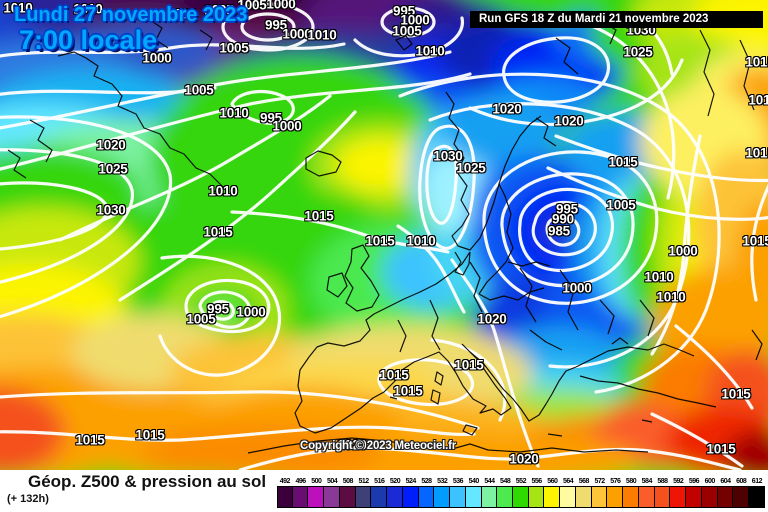  I want to click on colorbar-cell: 568, so click(583, 492).